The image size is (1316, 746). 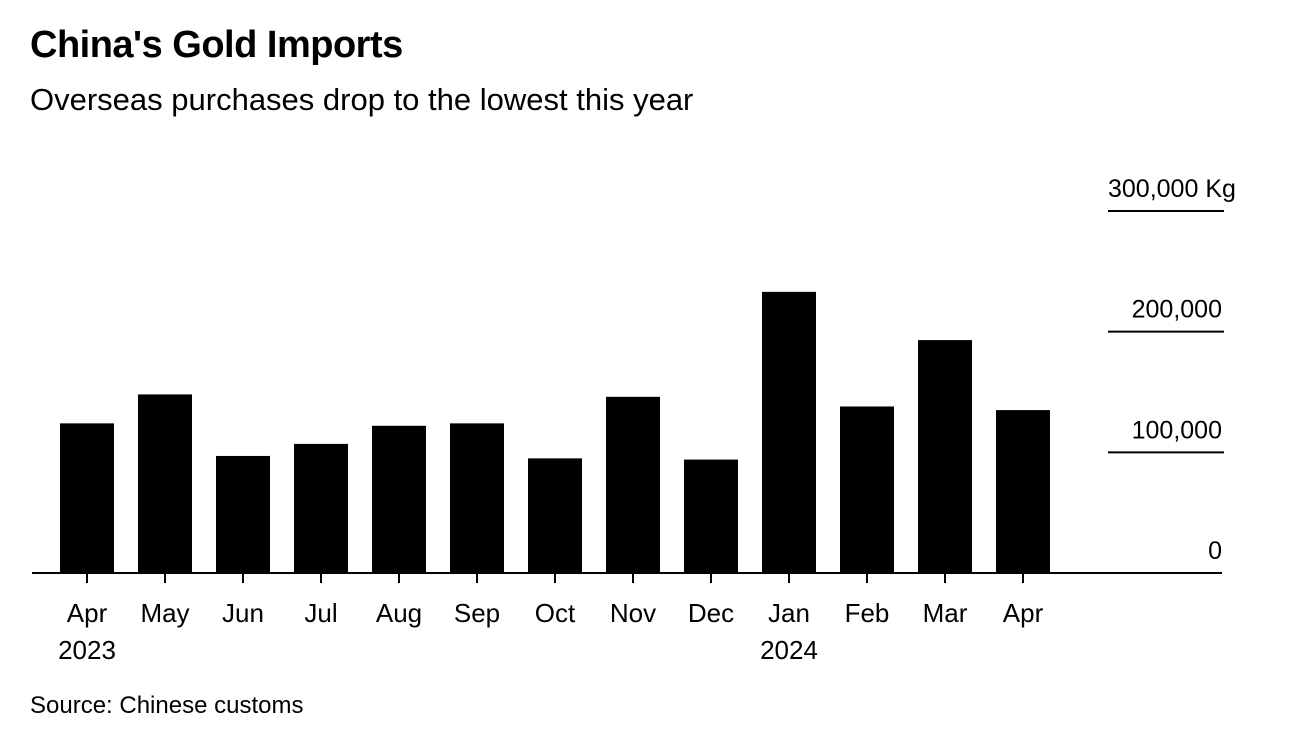 What do you see at coordinates (633, 613) in the screenshot?
I see `x-tick-label: Nov` at bounding box center [633, 613].